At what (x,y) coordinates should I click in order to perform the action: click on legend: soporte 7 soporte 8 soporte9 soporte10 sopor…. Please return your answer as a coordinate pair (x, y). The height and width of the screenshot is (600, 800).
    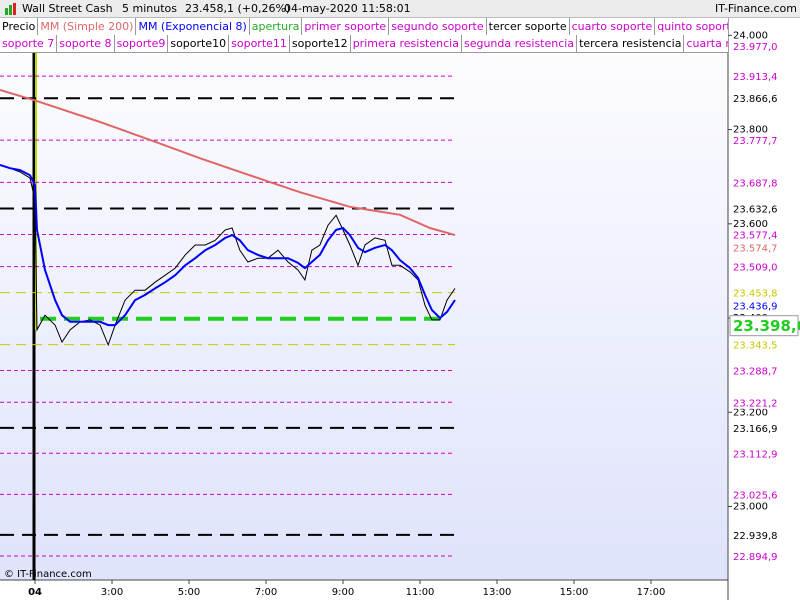
    Looking at the image, I should click on (364, 44).